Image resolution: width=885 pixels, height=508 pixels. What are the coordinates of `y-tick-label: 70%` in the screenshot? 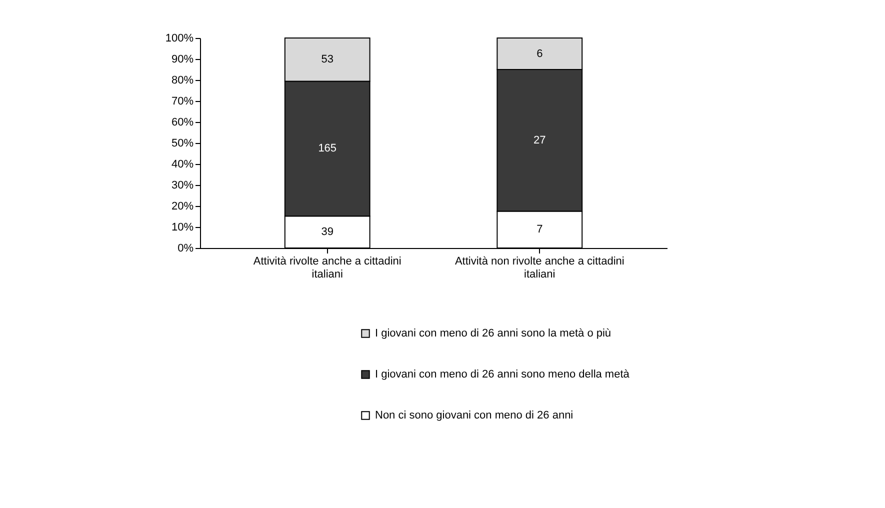 It's located at (182, 102).